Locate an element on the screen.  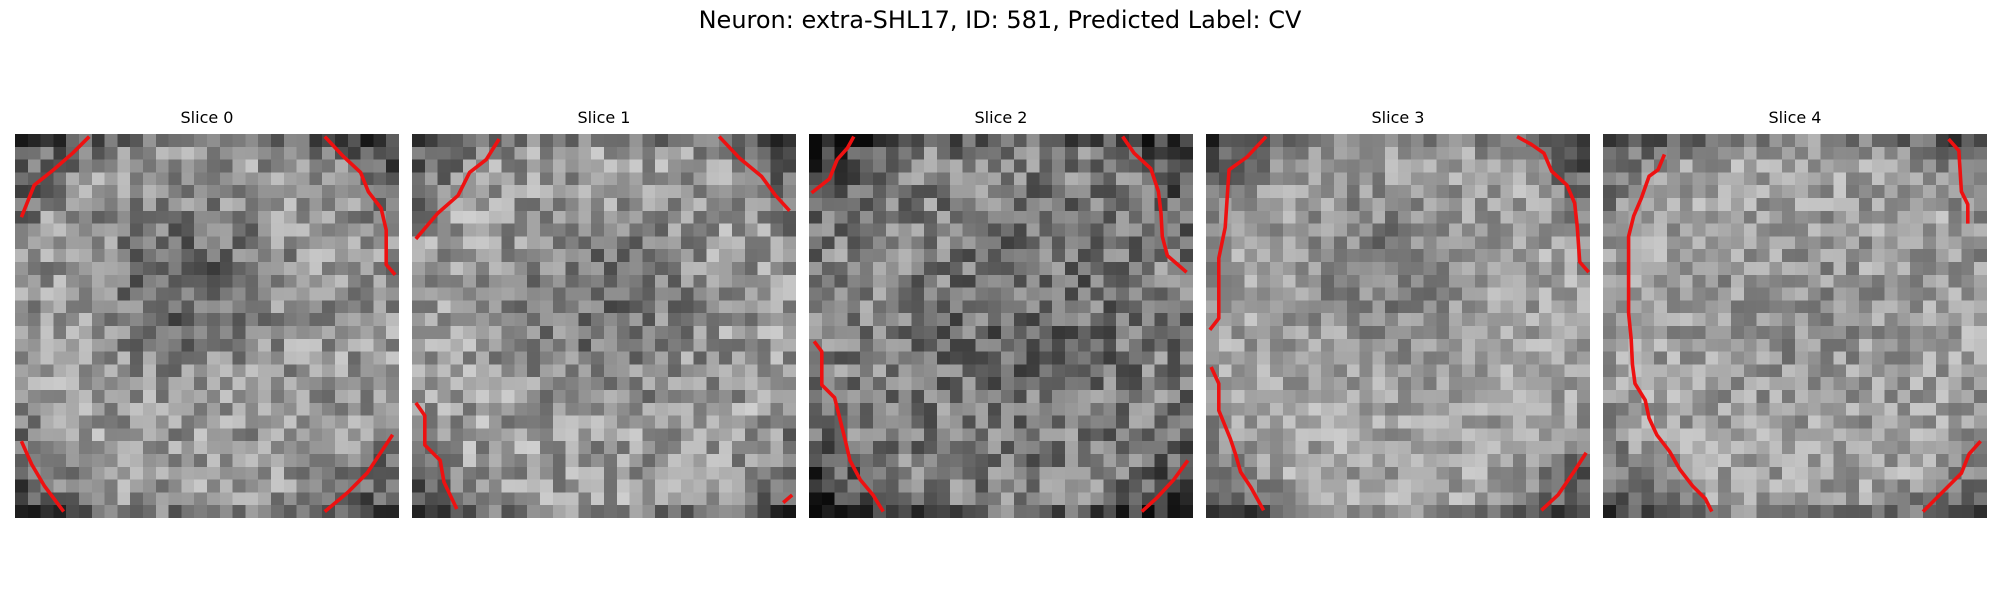
slice-3-contours is located at coordinates (1399, 323).